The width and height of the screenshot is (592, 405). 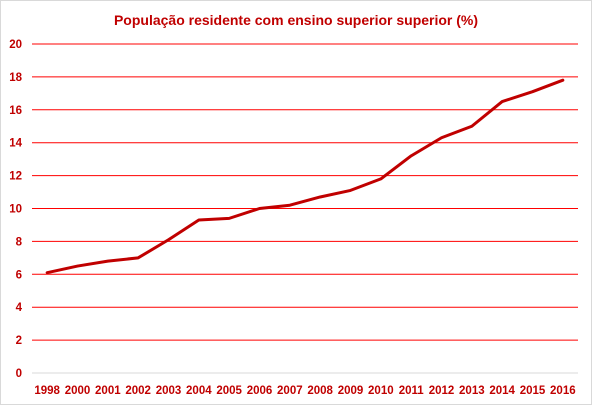 What do you see at coordinates (229, 391) in the screenshot?
I see `x-tick-label: 2005` at bounding box center [229, 391].